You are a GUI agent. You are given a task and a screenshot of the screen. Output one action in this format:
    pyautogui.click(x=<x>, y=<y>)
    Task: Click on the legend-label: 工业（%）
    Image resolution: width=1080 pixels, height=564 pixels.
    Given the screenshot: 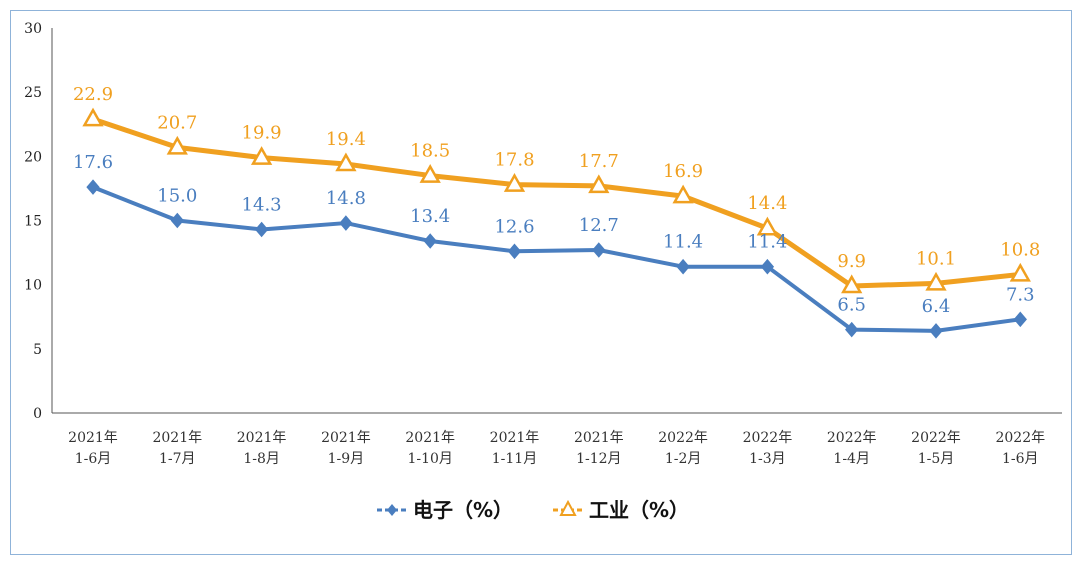 What is the action you would take?
    pyautogui.click(x=639, y=510)
    